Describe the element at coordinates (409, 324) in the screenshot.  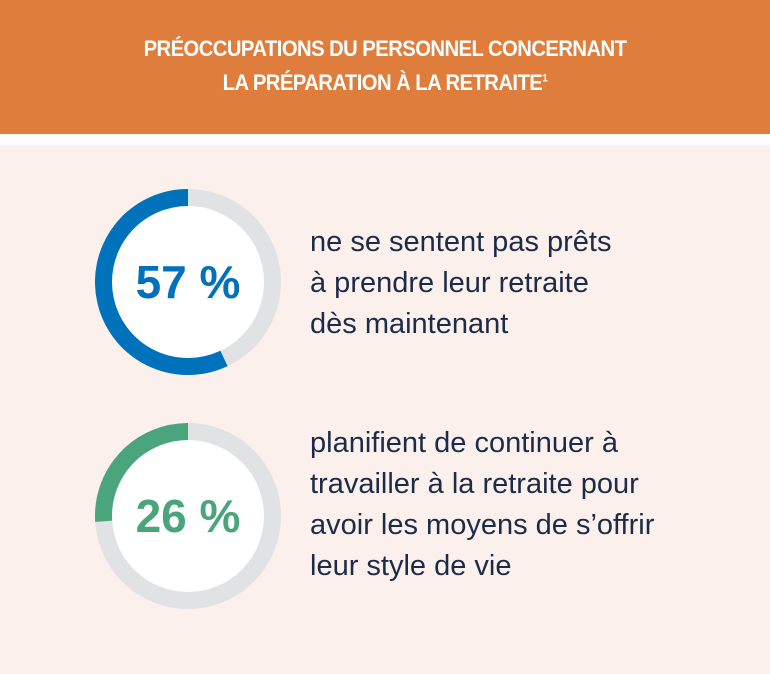
I see `description-line: dès maintenant` at that location.